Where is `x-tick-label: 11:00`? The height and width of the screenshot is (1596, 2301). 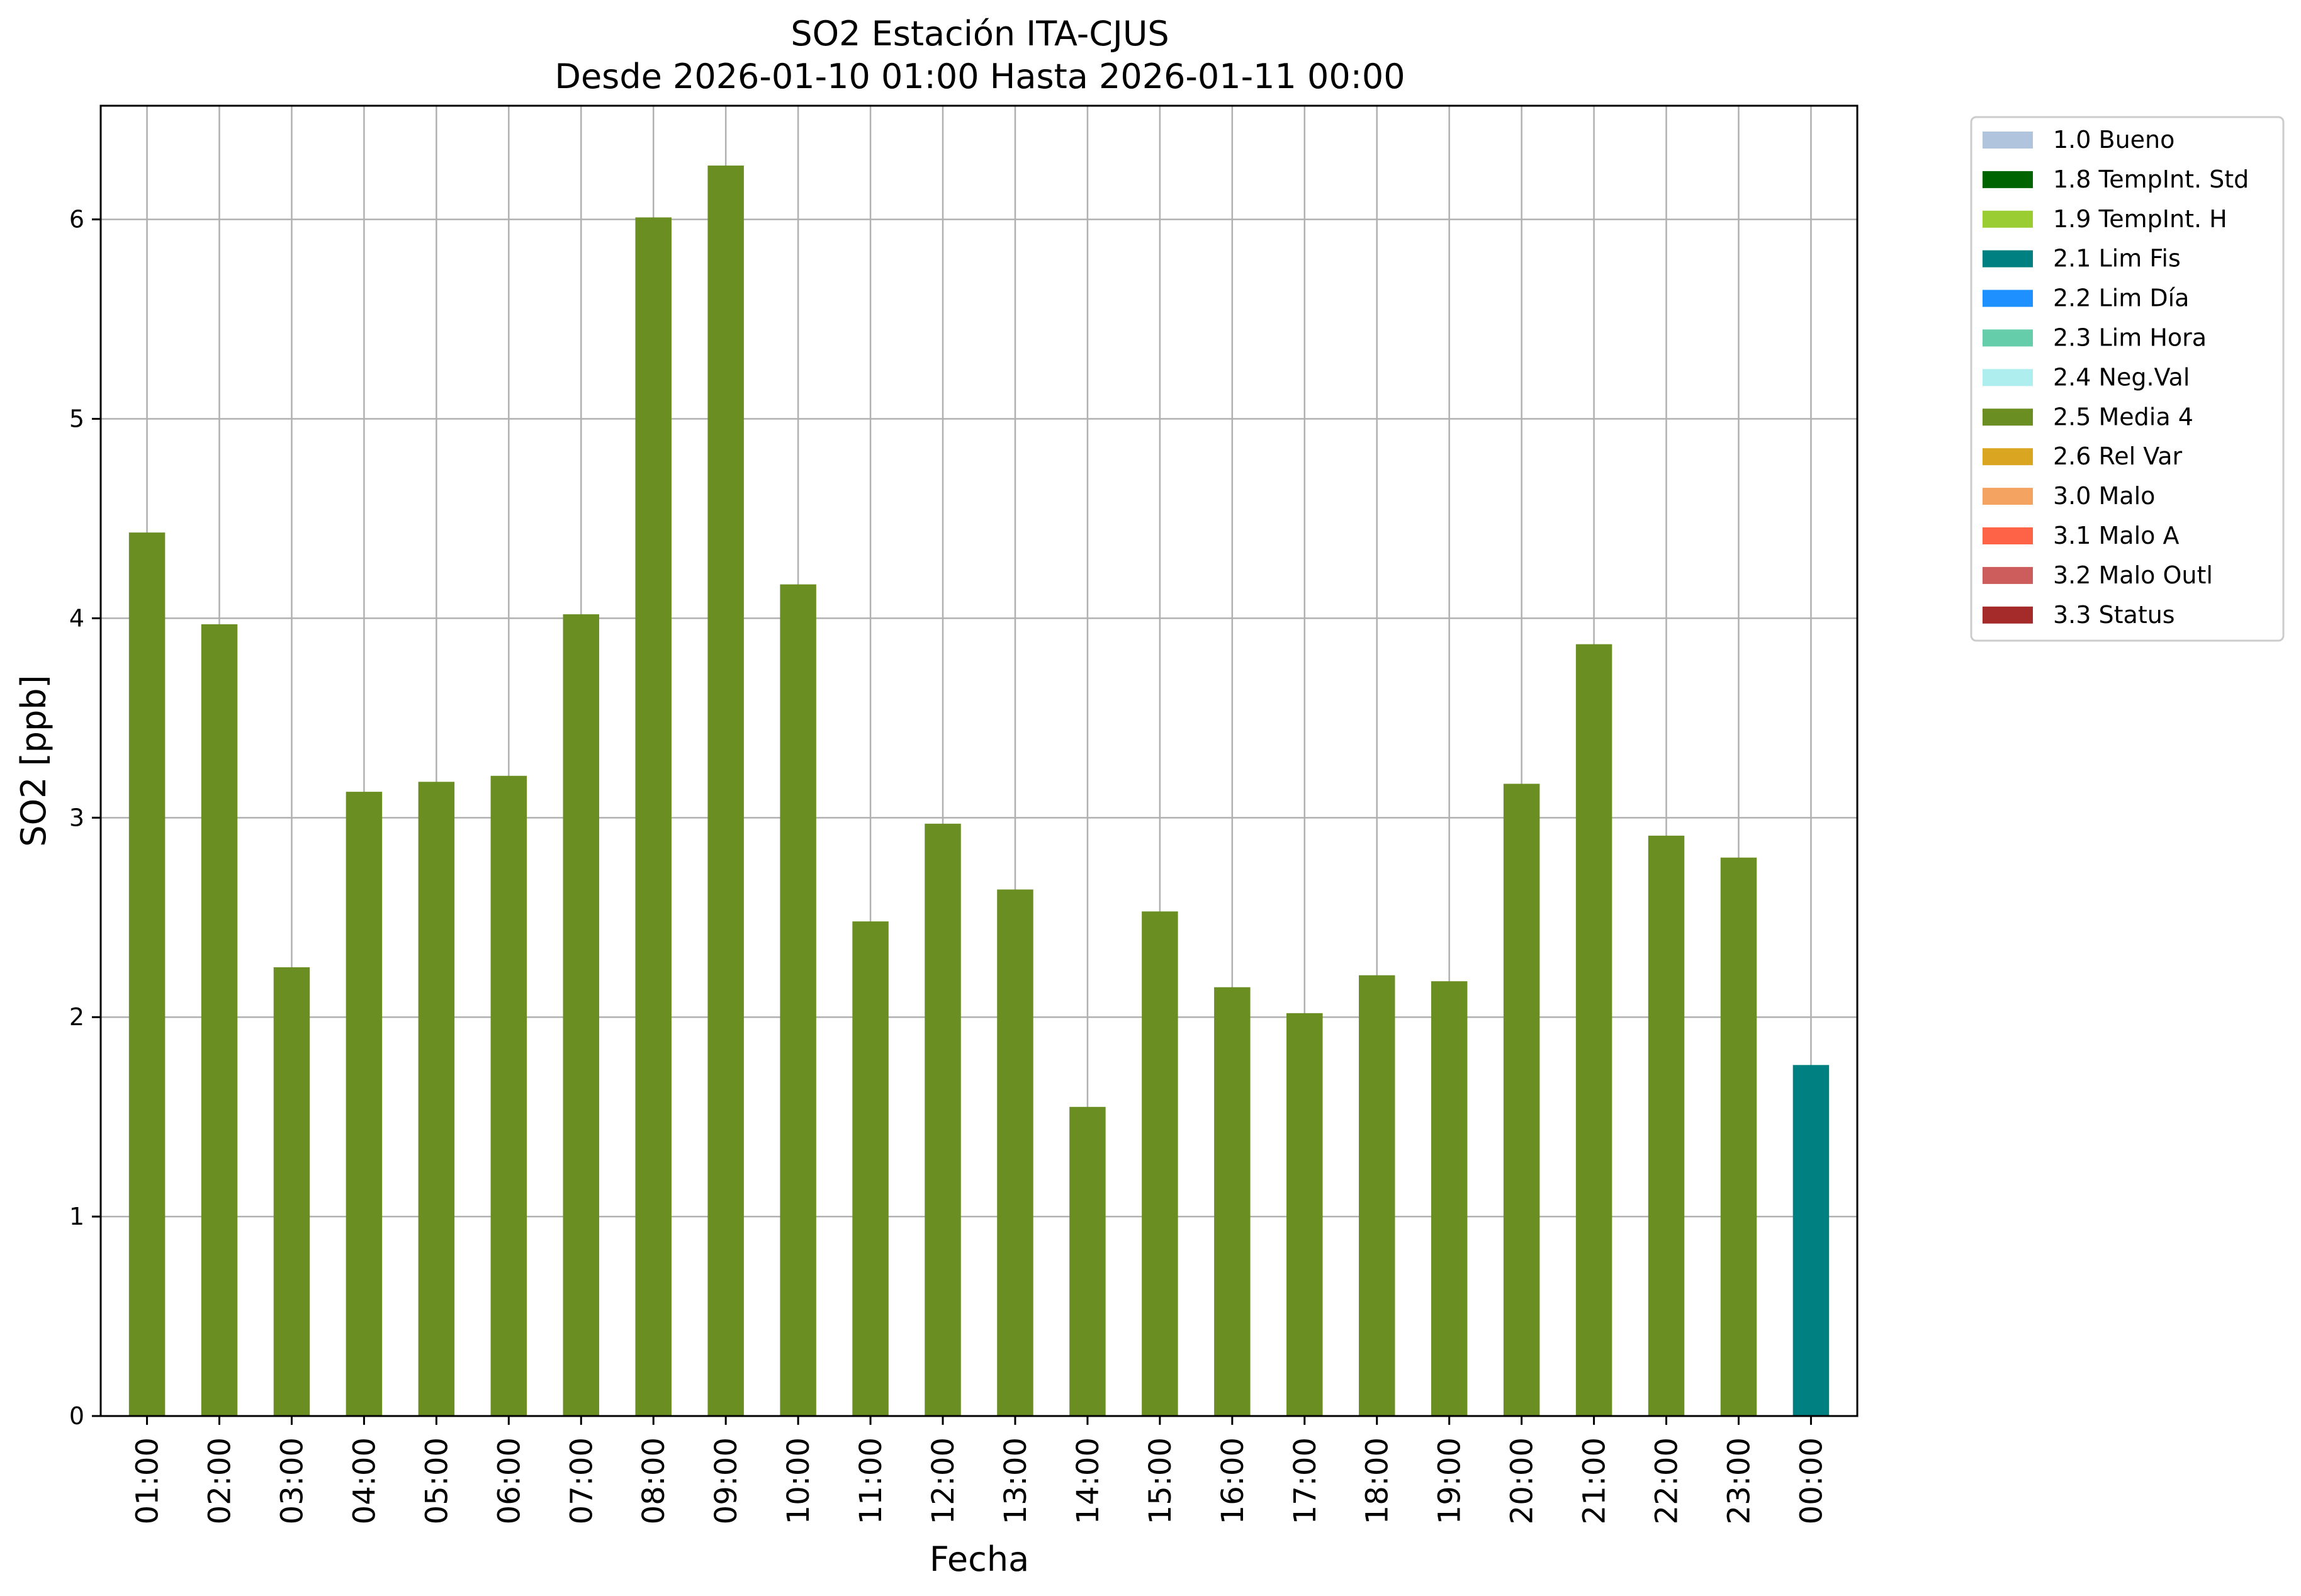 x-tick-label: 11:00 is located at coordinates (871, 1480).